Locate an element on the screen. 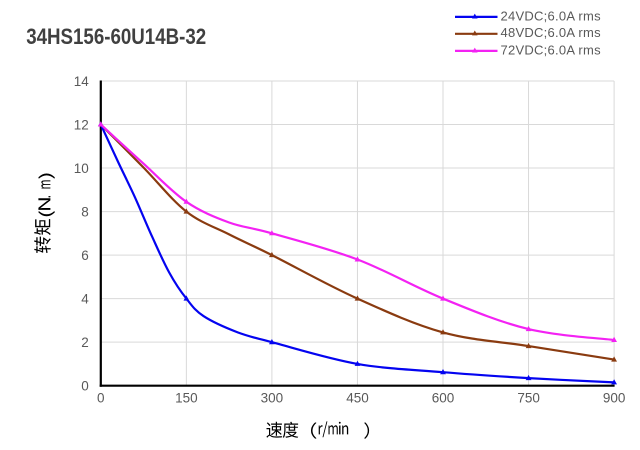 This screenshot has height=450, width=640. svg-text: 6 is located at coordinates (85, 255).